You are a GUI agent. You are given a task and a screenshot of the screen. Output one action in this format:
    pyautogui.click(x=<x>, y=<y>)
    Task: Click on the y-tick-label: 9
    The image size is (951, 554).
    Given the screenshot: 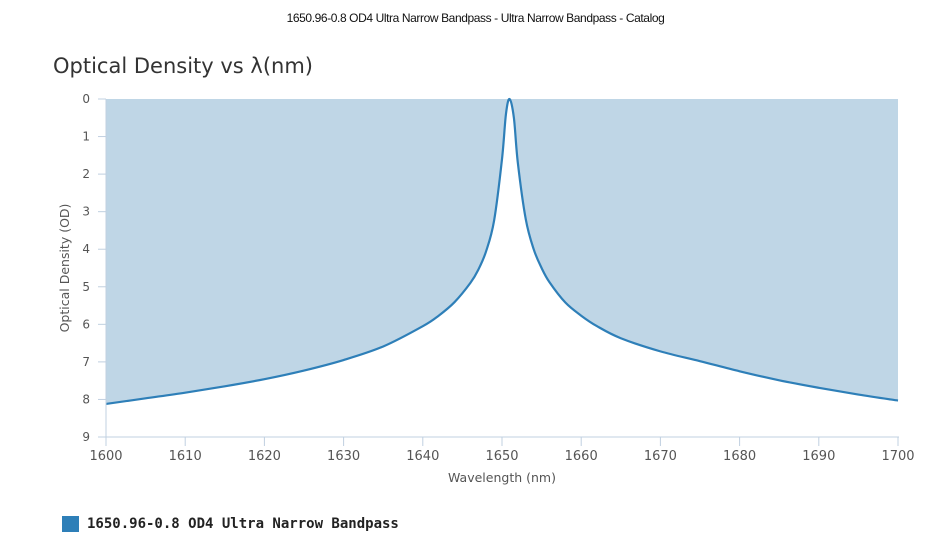 What is the action you would take?
    pyautogui.click(x=86, y=437)
    